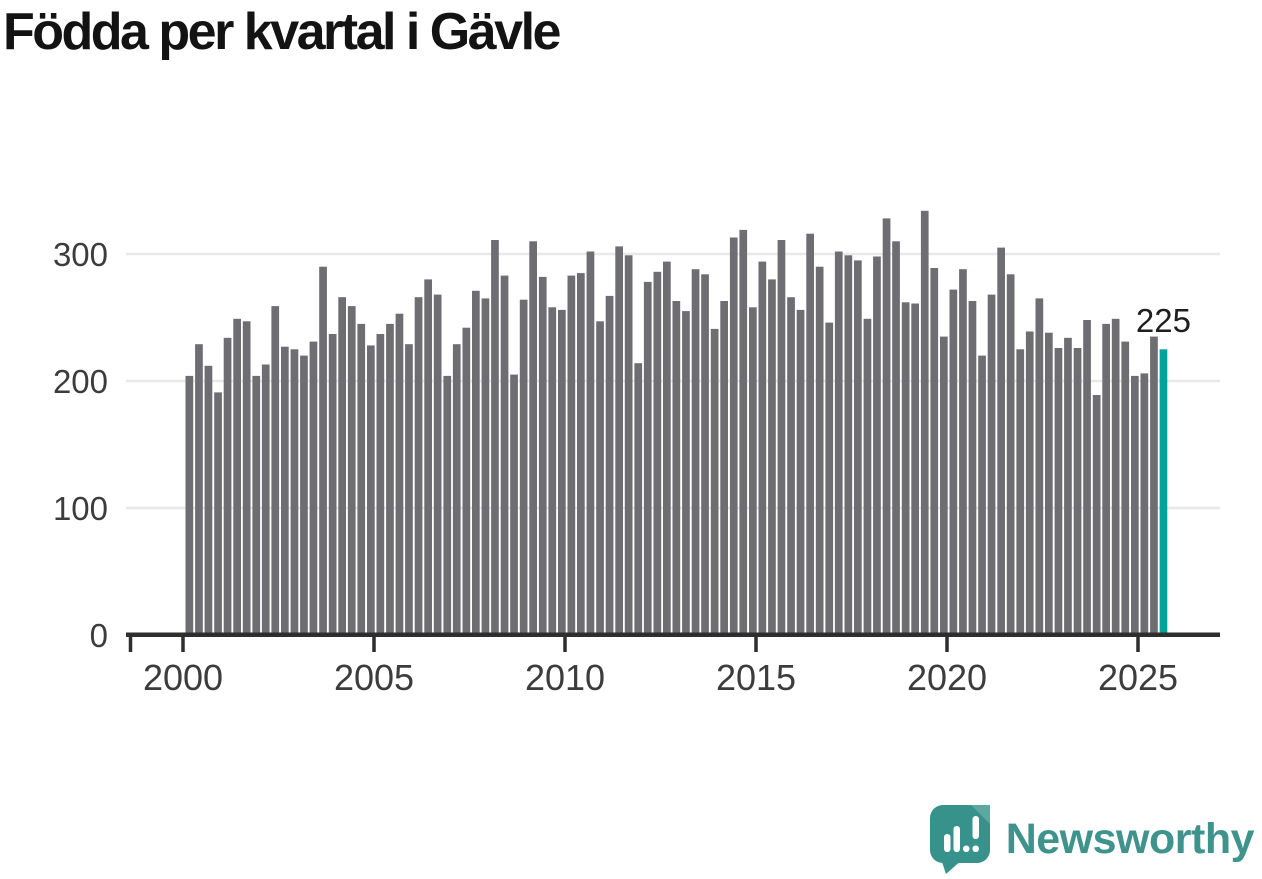 This screenshot has height=879, width=1262. I want to click on bar-2010-Q1, so click(571, 455).